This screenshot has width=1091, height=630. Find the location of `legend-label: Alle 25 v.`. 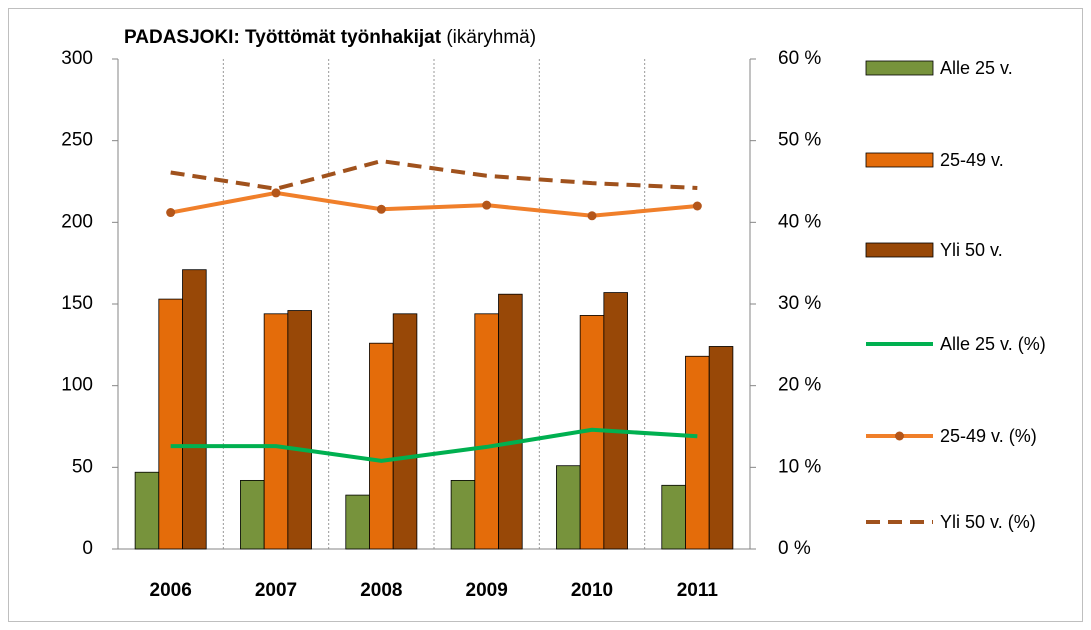

legend-label: Alle 25 v. is located at coordinates (976, 68).